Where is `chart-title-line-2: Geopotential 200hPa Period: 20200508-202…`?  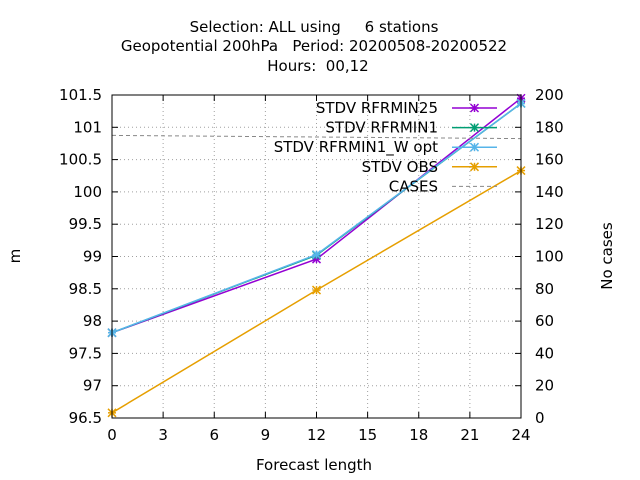 chart-title-line-2: Geopotential 200hPa Period: 20200508-202… is located at coordinates (314, 46).